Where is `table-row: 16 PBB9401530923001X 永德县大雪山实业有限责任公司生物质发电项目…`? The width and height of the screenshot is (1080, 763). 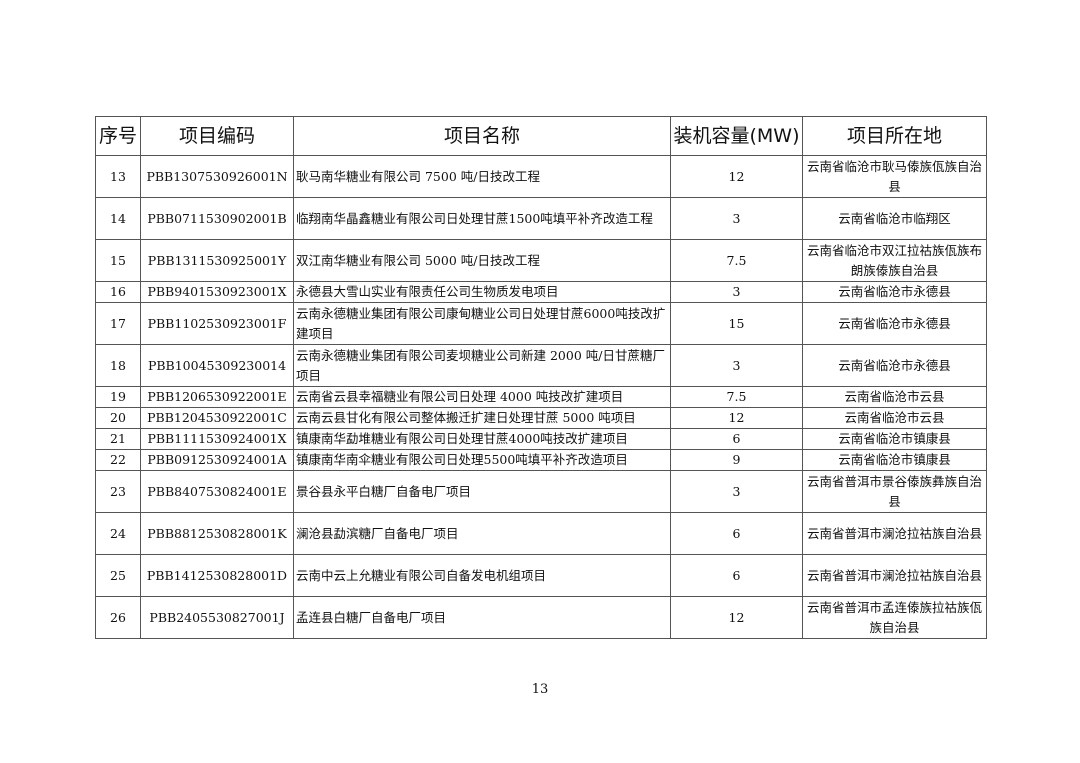 table-row: 16 PBB9401530923001X 永德县大雪山实业有限责任公司生物质发电项目… is located at coordinates (541, 292).